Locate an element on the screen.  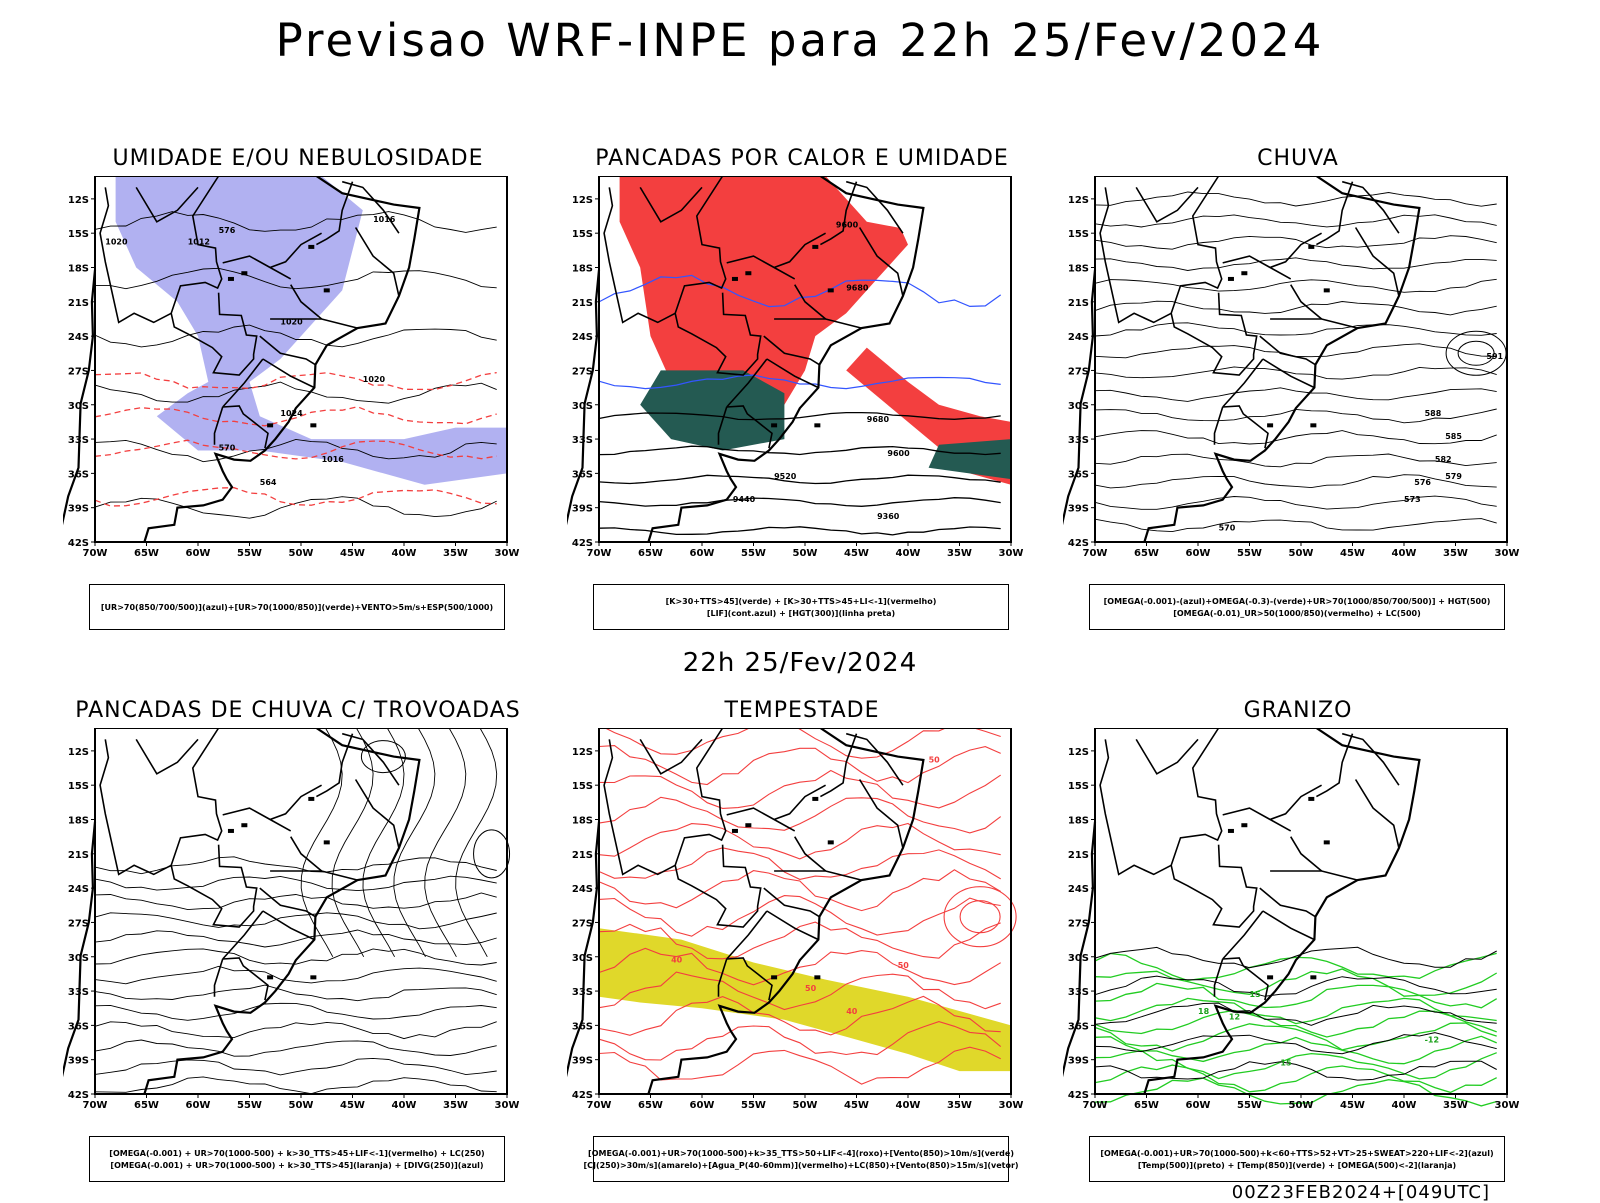
coastline-east is located at coordinates (1282, 911).